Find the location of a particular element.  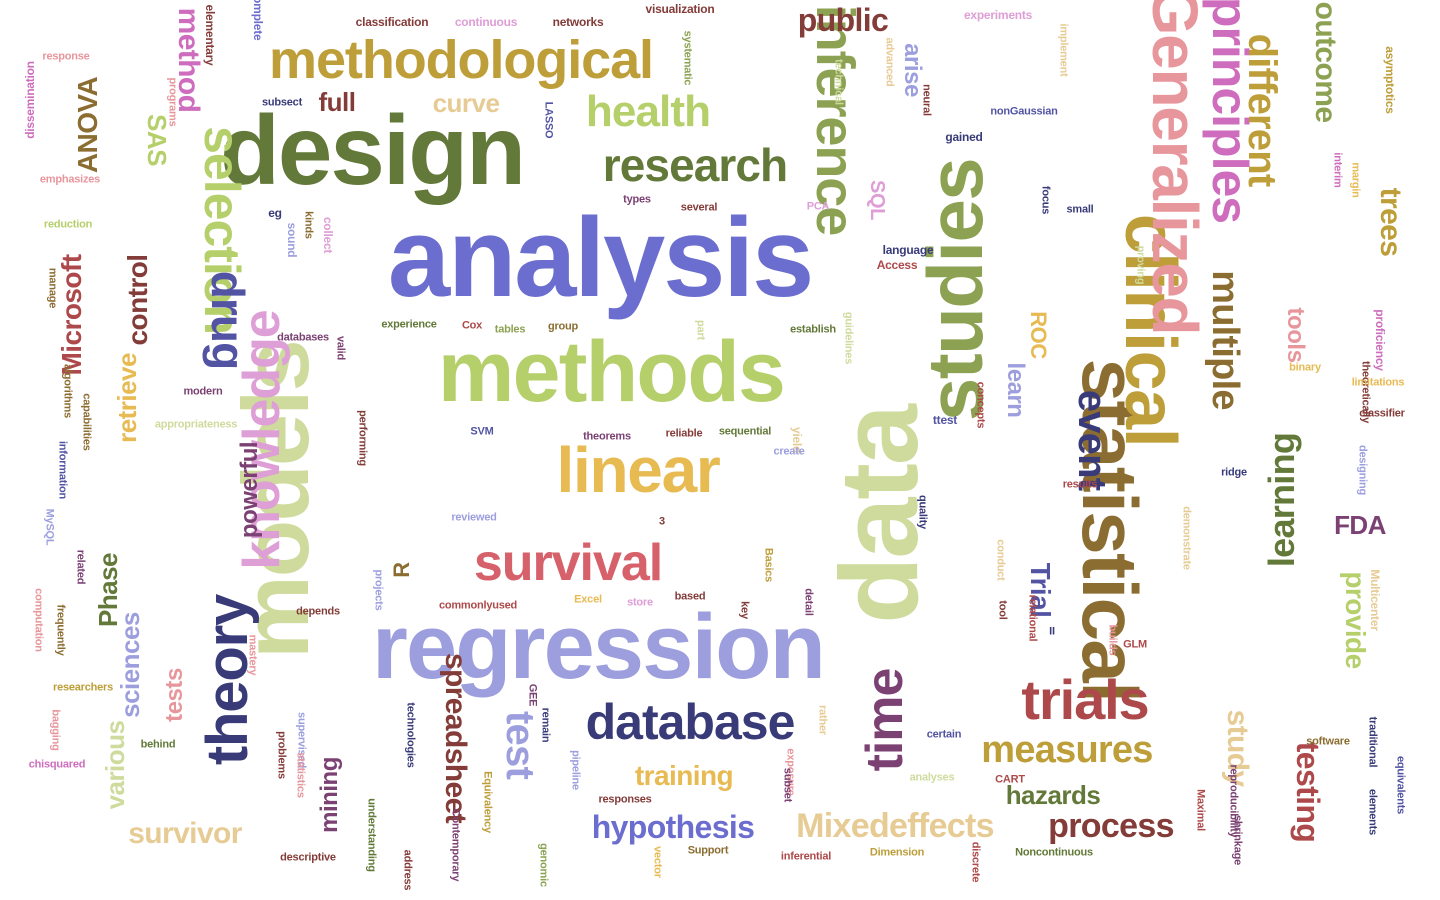

word-visualization: visualization is located at coordinates (680, 9).